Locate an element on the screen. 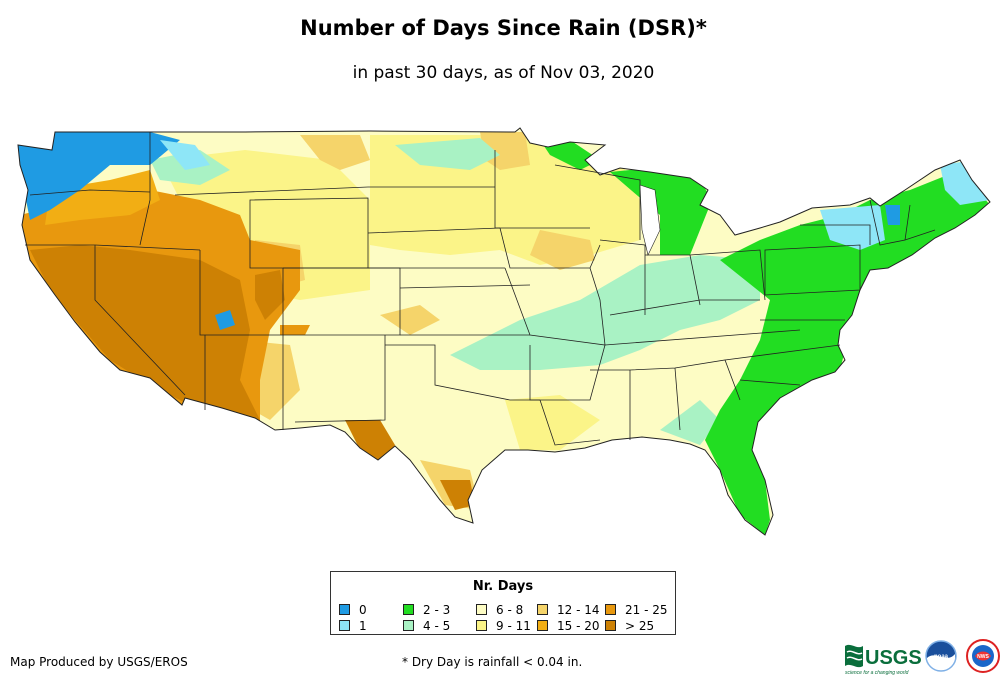 The height and width of the screenshot is (691, 1007). region-4-5-nd is located at coordinates (447, 154).